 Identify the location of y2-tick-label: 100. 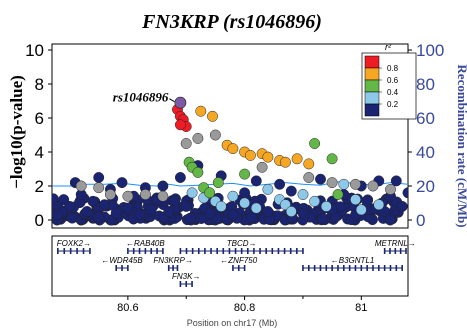
(430, 50).